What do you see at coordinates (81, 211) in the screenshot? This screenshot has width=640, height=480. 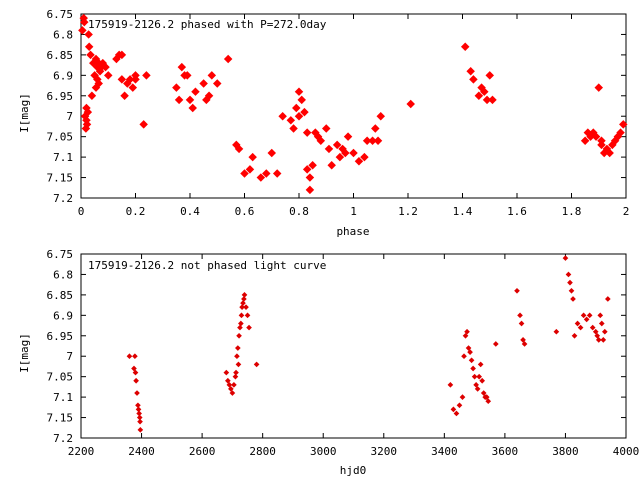 I see `phased-x-tick-label: 0` at bounding box center [81, 211].